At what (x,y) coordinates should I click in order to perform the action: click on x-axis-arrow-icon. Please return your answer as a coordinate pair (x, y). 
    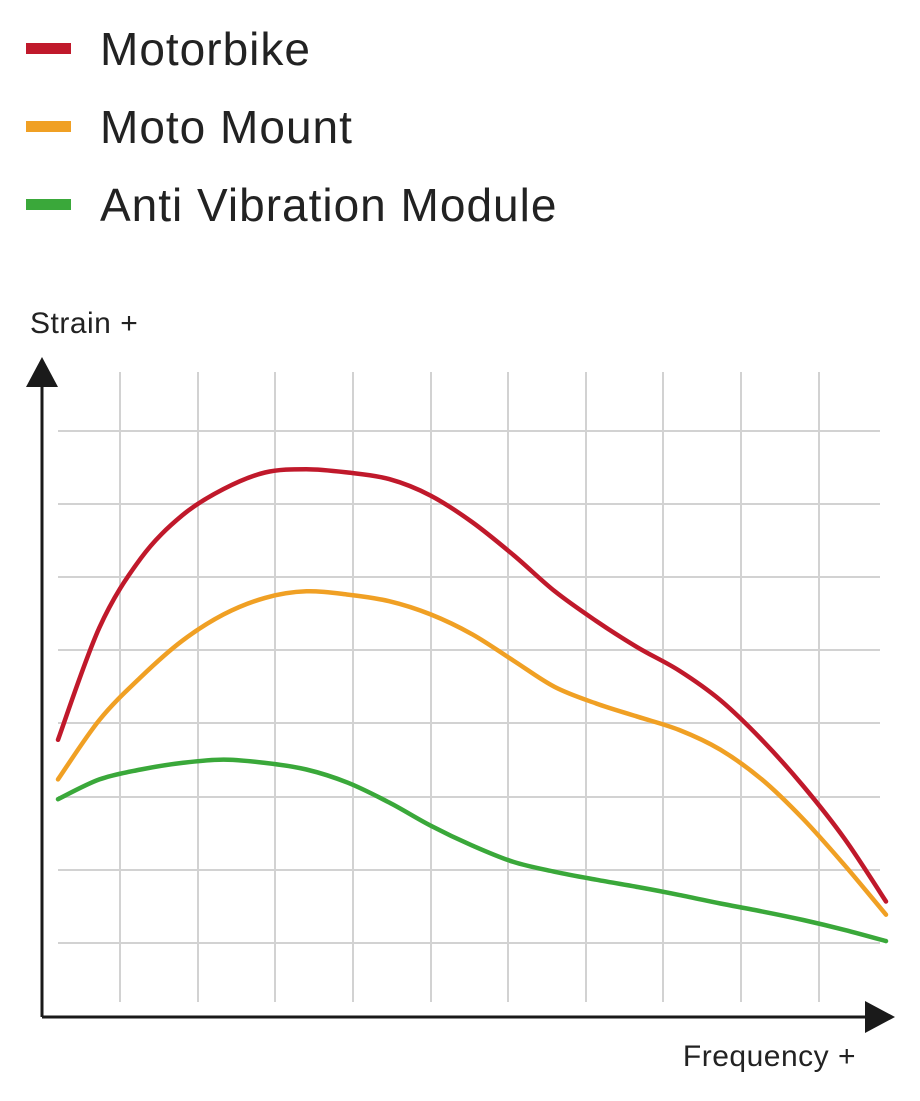
    Looking at the image, I should click on (880, 1017).